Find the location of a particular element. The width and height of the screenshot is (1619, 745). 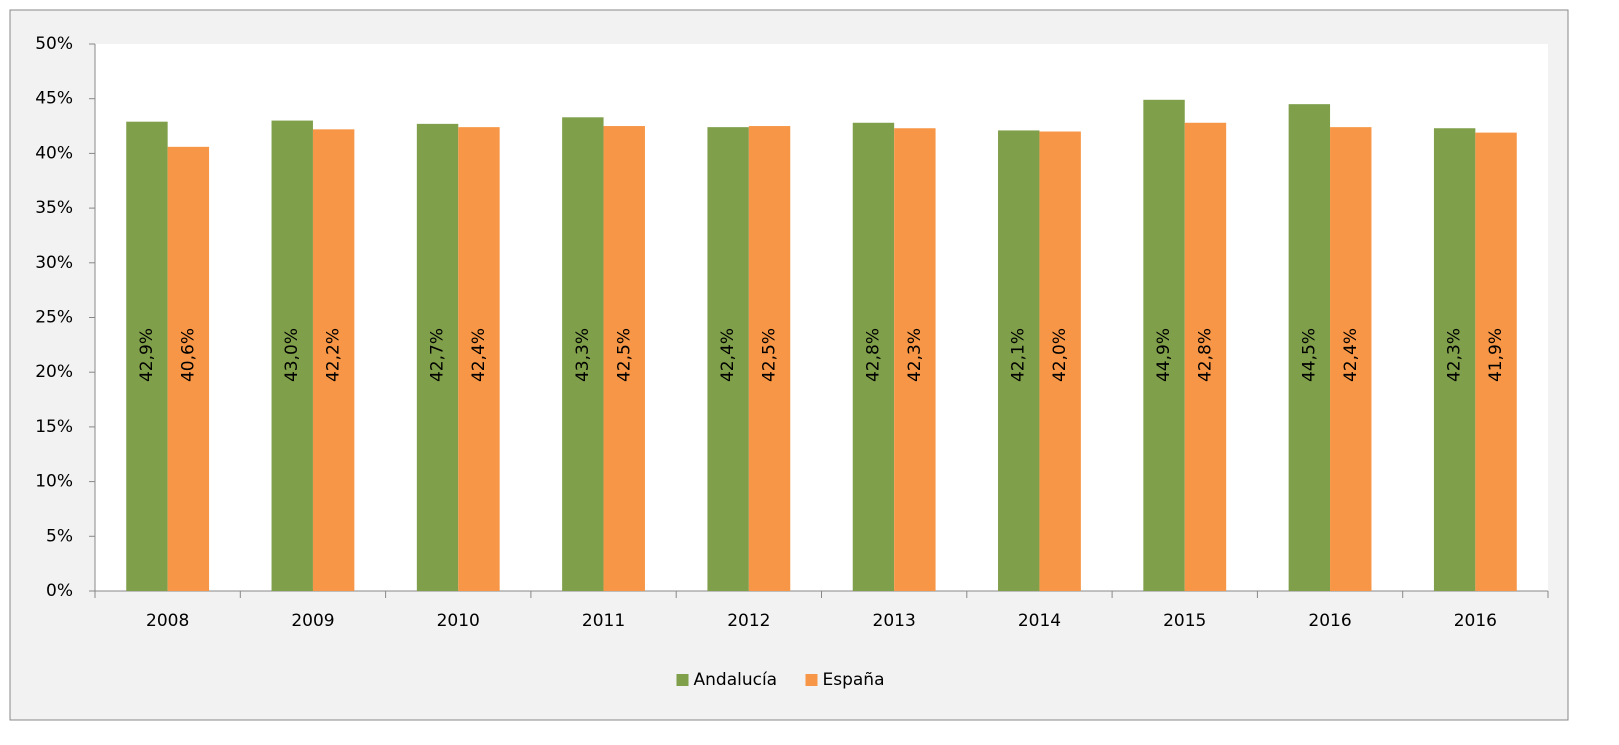

x-tick-label: 2012 is located at coordinates (748, 621).